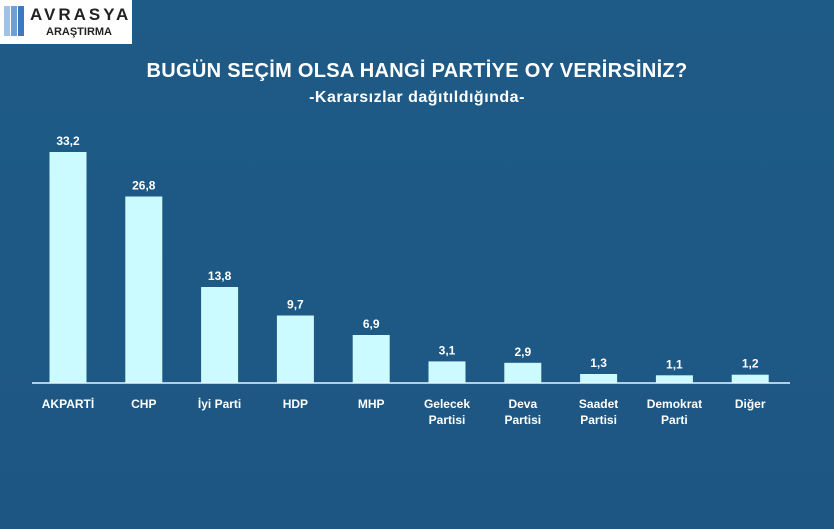 The image size is (834, 529). Describe the element at coordinates (81, 14) in the screenshot. I see `logo-brand-text: AVRASYA` at that location.